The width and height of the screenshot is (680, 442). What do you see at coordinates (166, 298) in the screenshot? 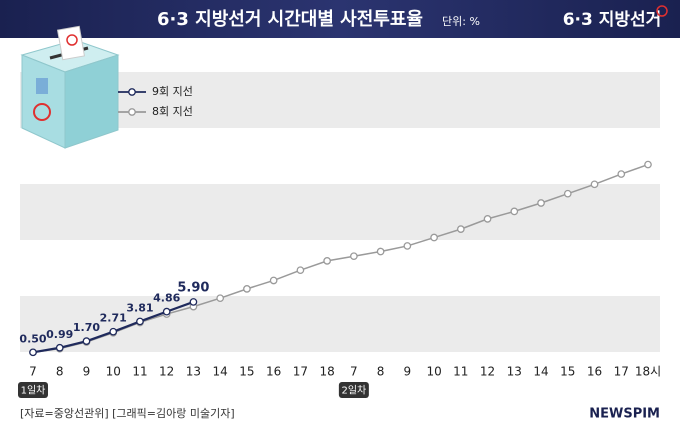
I see `data-label: 4.86` at bounding box center [166, 298].